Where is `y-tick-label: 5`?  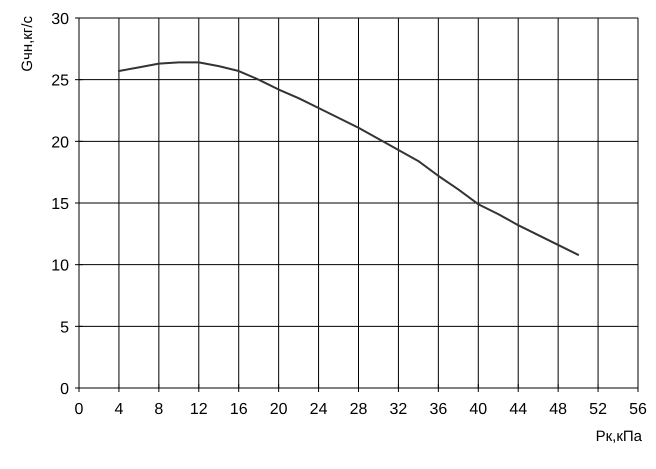
y-tick-label: 5 is located at coordinates (65, 327).